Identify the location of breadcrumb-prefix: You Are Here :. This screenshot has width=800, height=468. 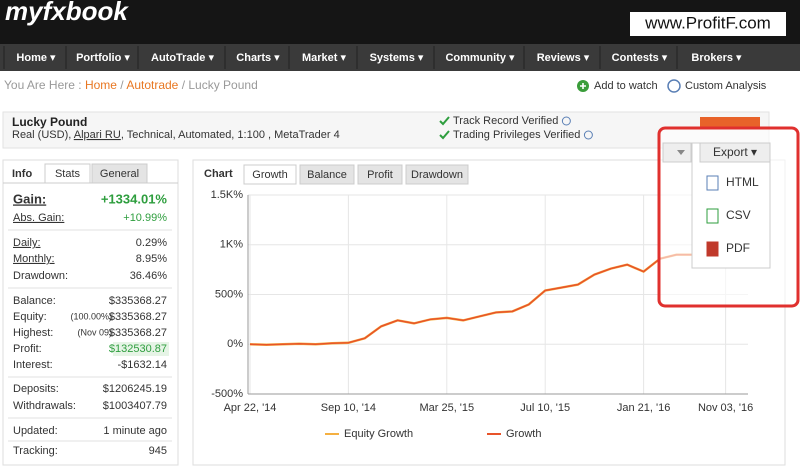
(44, 85).